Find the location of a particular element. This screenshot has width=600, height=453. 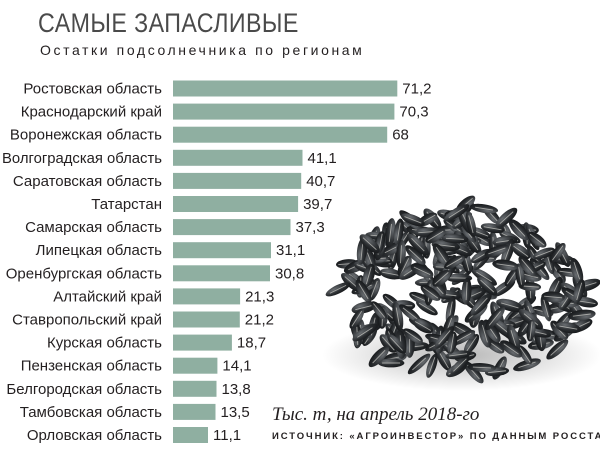

value-label: 37,3 is located at coordinates (310, 227).